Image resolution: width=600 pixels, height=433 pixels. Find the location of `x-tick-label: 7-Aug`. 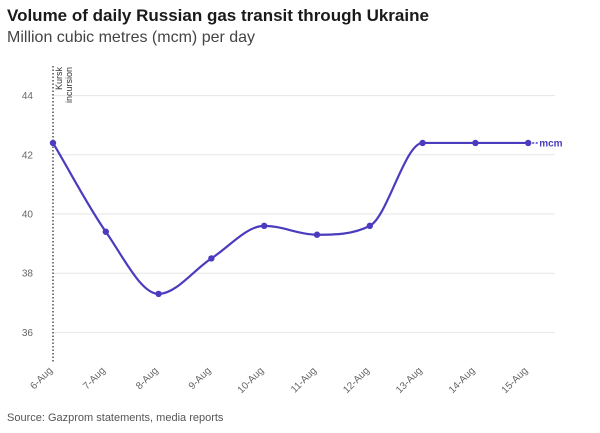

x-tick-label: 7-Aug is located at coordinates (94, 378).